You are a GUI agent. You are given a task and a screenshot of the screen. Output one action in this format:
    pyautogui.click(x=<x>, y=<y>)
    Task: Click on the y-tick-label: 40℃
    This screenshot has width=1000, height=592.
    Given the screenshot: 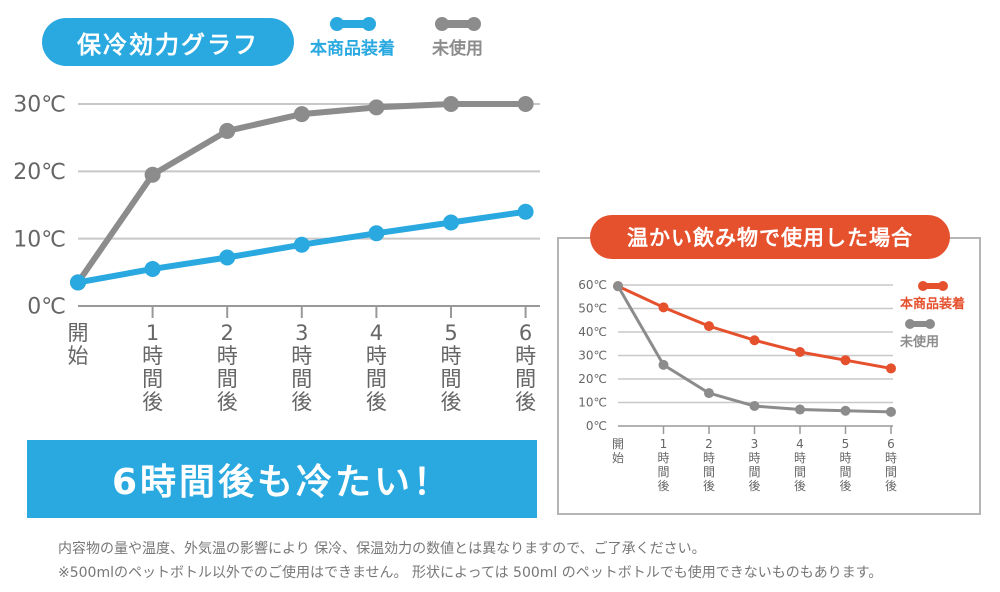 What is the action you would take?
    pyautogui.click(x=592, y=332)
    